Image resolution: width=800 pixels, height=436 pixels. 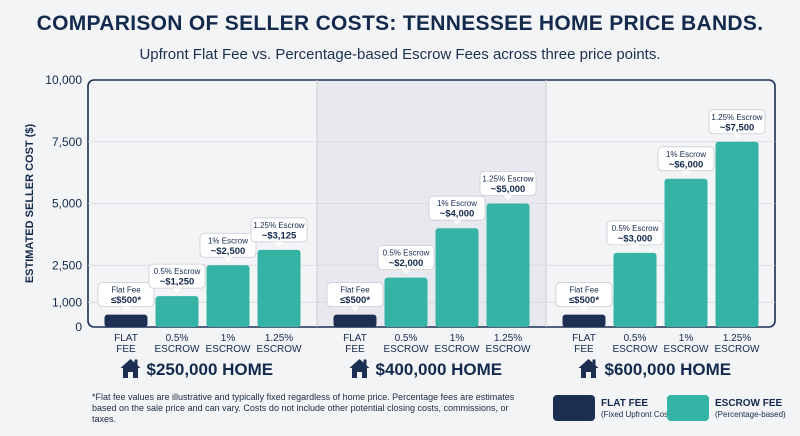 What do you see at coordinates (177, 282) in the screenshot?
I see `data-label-value: ~$1,250` at bounding box center [177, 282].